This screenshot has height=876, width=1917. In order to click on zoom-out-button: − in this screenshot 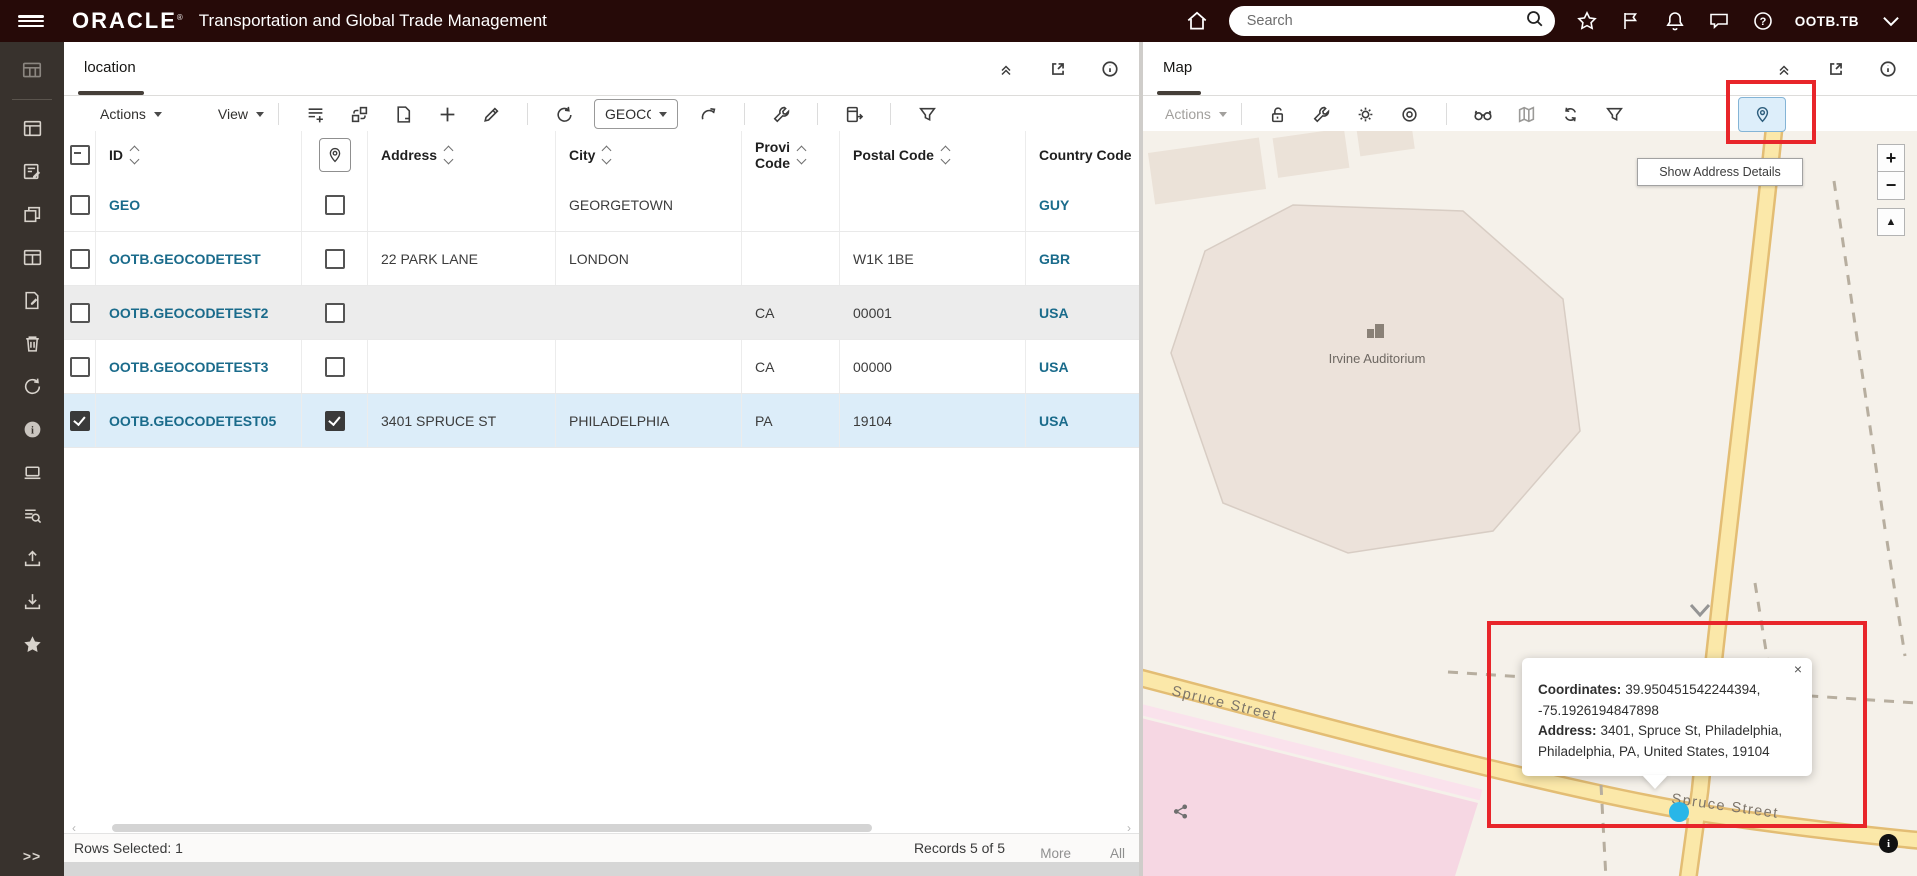, I will do `click(1891, 186)`.